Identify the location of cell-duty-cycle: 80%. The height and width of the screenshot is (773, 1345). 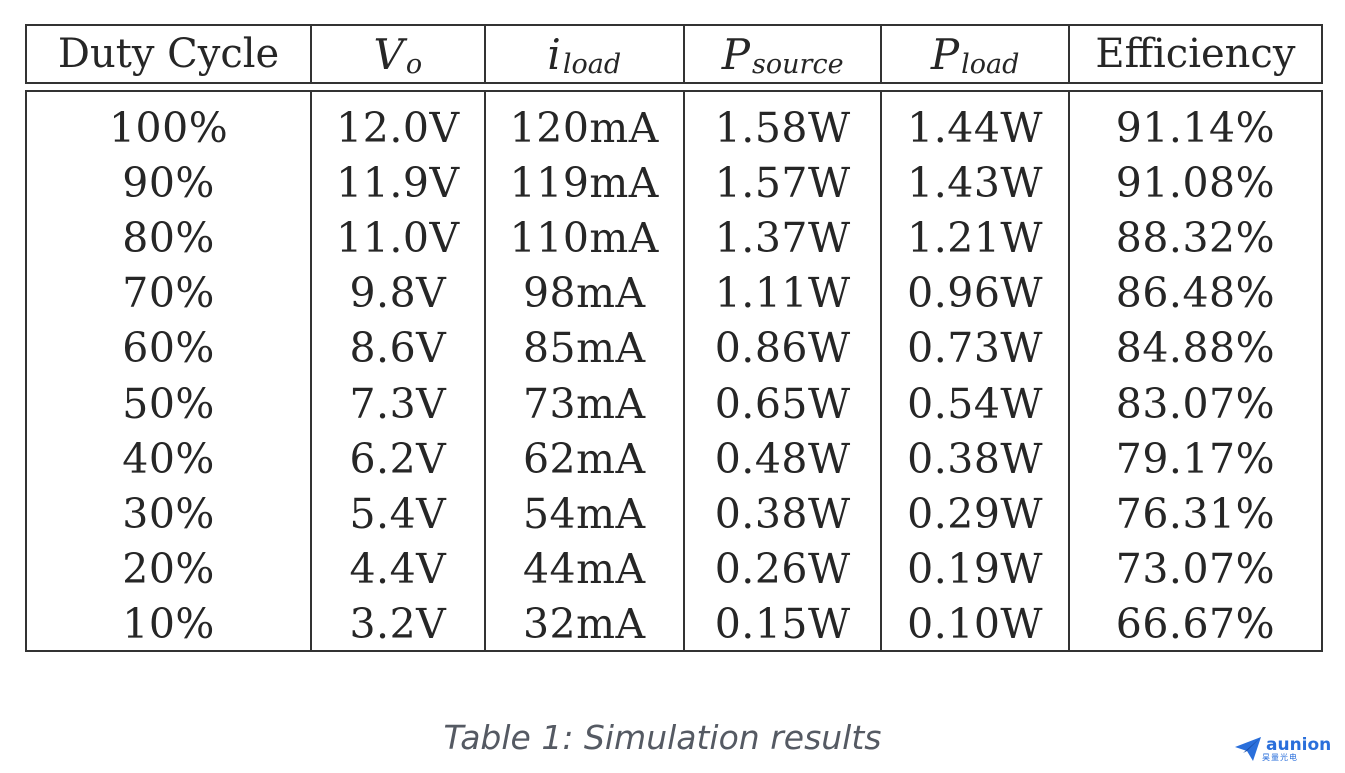
(168, 237).